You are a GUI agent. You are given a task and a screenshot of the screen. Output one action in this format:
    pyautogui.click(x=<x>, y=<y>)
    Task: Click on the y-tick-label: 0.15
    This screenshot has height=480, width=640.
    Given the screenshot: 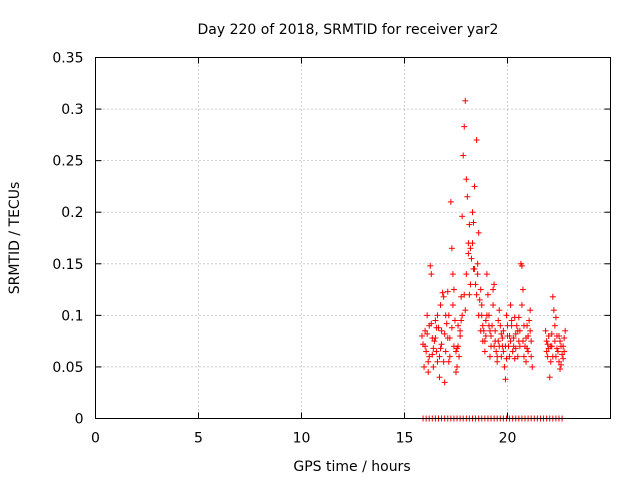 What is the action you would take?
    pyautogui.click(x=67, y=265)
    